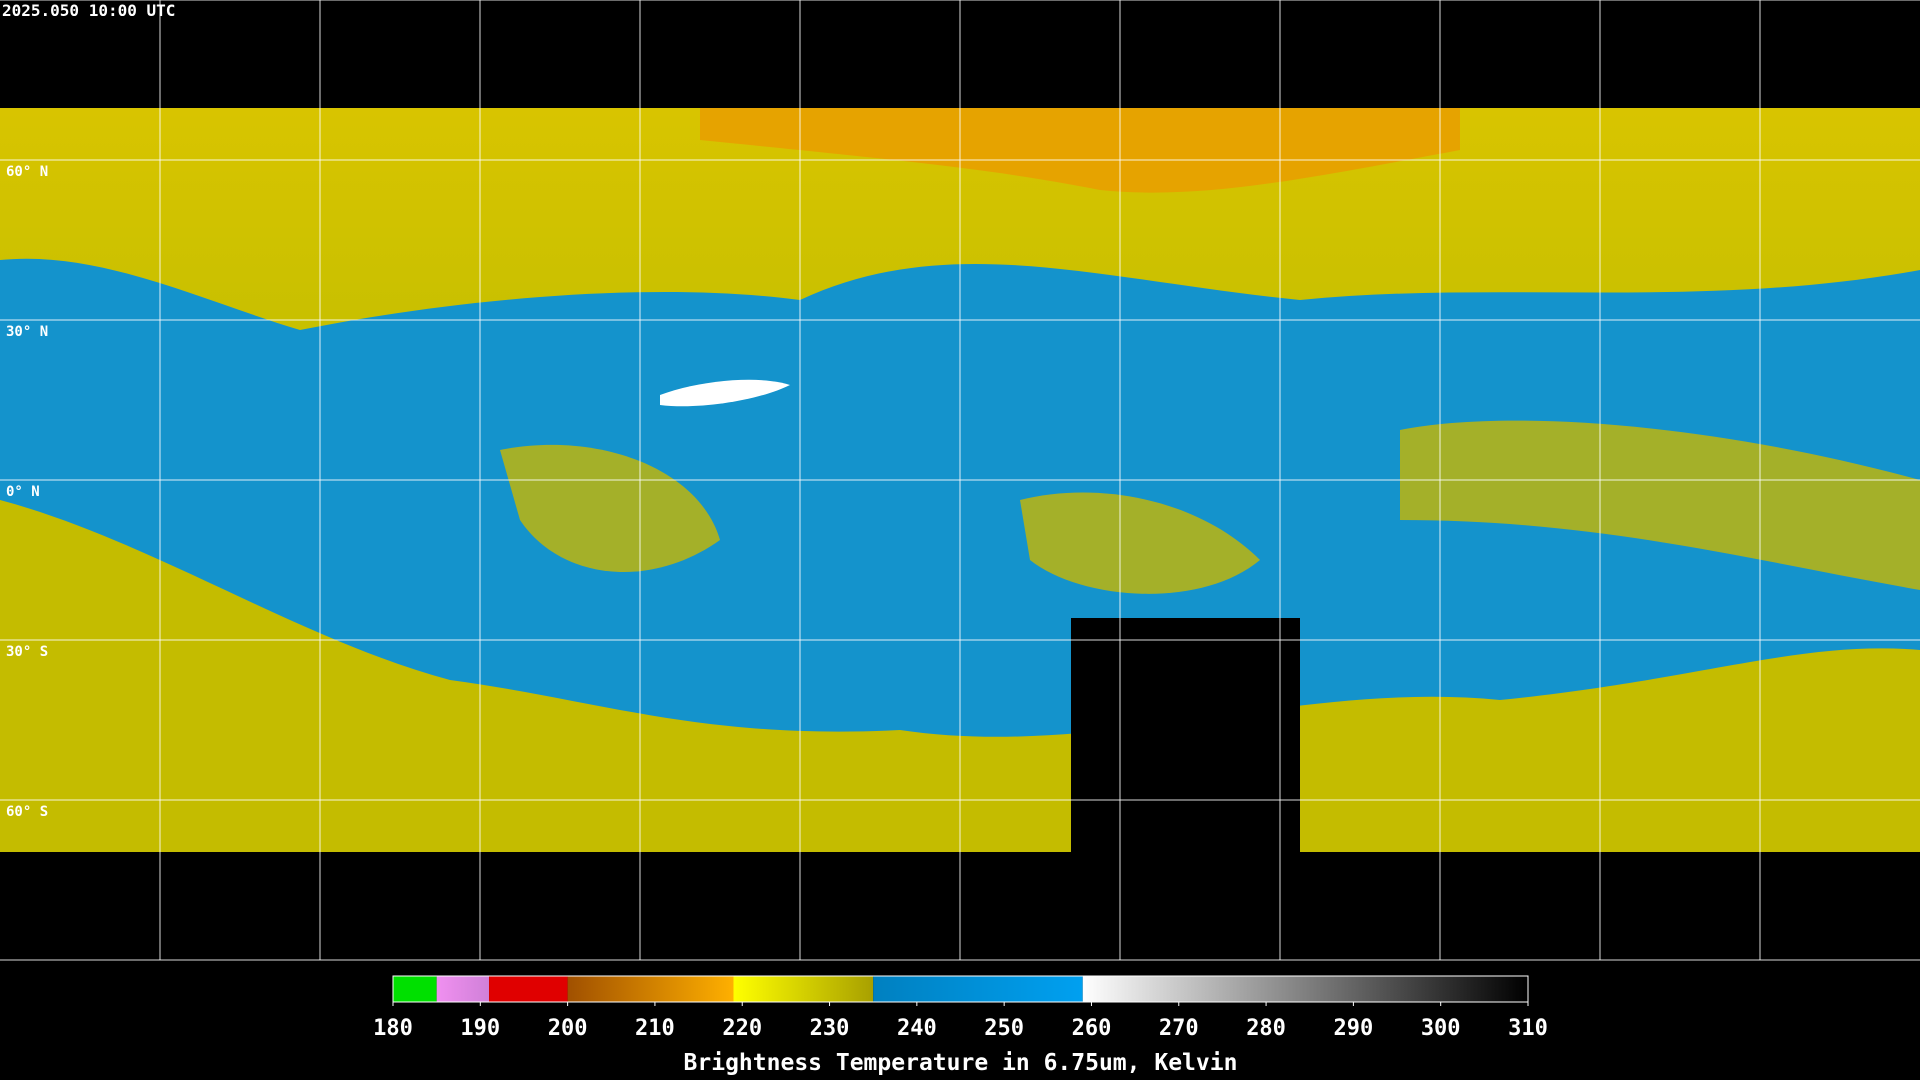 The image size is (1920, 1080). Describe the element at coordinates (23, 492) in the screenshot. I see `lat-label: 0° N` at that location.